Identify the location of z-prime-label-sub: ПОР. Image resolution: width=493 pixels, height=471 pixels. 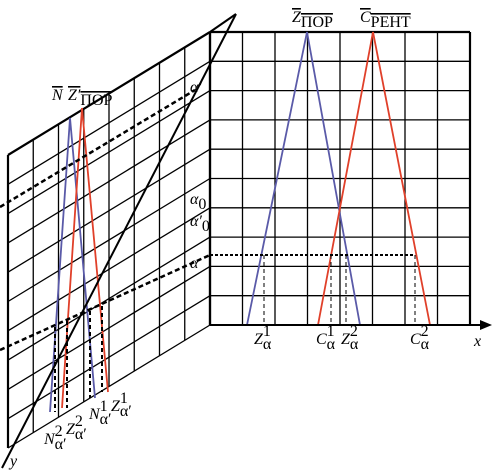
(96, 100).